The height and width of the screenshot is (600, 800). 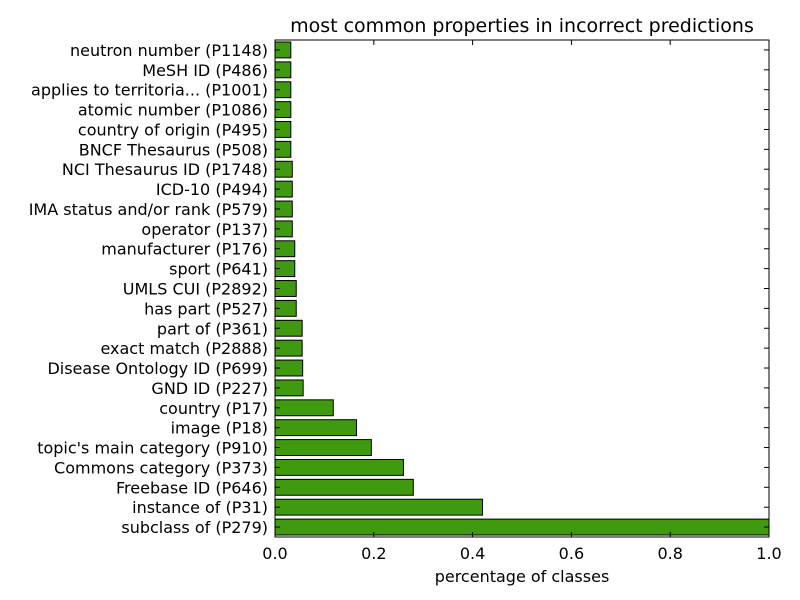 I want to click on y-tick-label: UMLS CUI (P2892), so click(x=195, y=289).